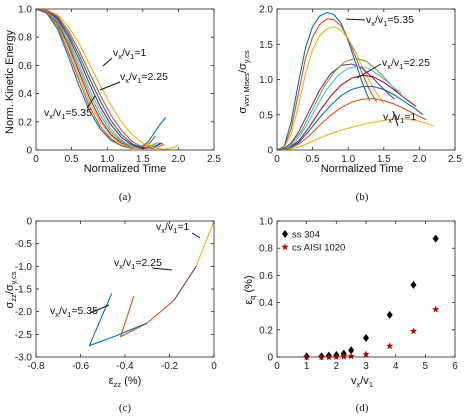 The image size is (474, 418). Describe the element at coordinates (266, 330) in the screenshot. I see `panel-d-ytick-label: 0.2` at that location.